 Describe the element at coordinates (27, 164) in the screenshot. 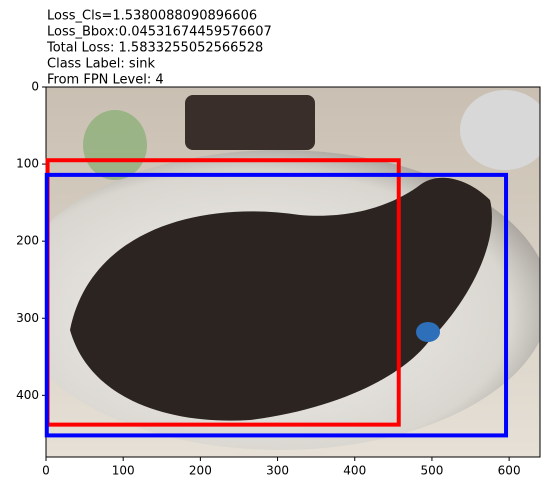

I see `y-tick-label: 100` at that location.